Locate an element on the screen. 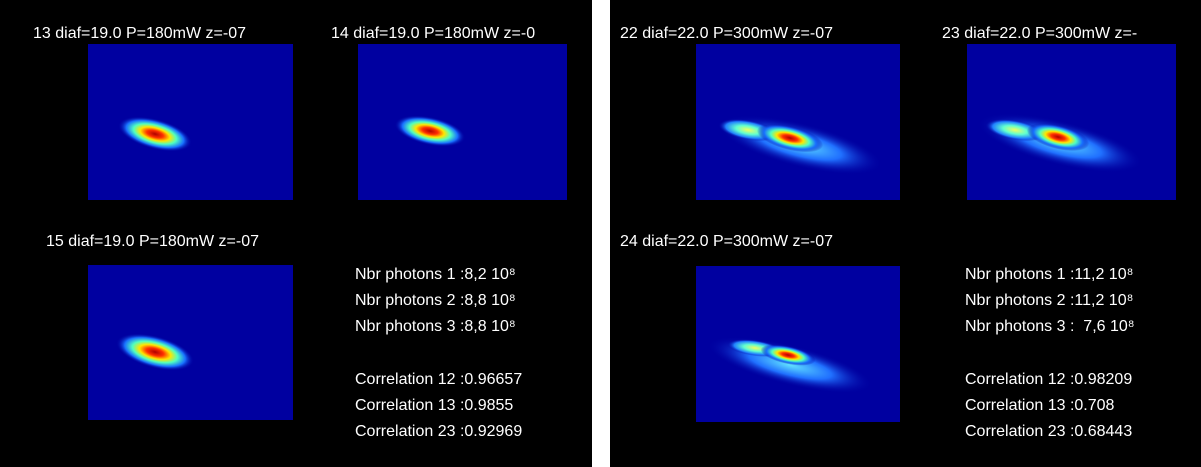 The height and width of the screenshot is (467, 1201). stat-line: Nbr photons 1 :11,2 10⁸ is located at coordinates (1049, 274).